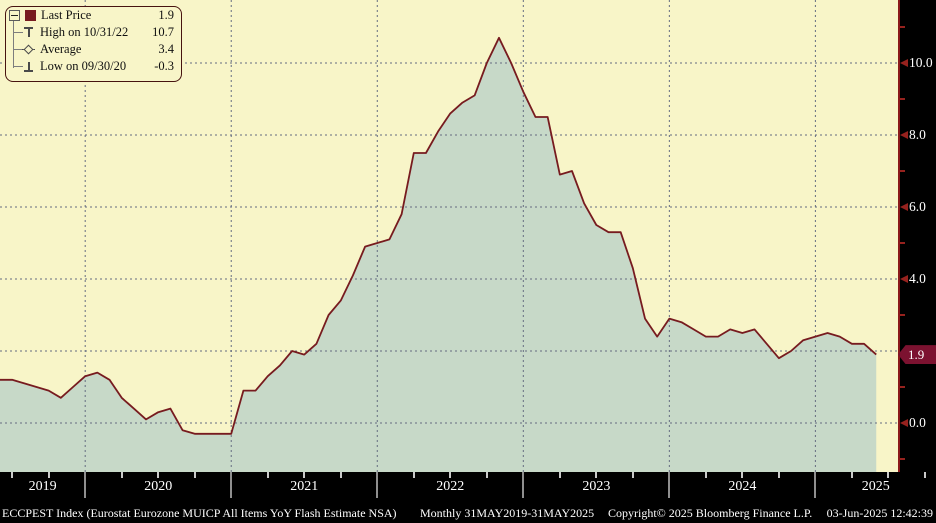  I want to click on legend-row-high: High on 10/31/22 10.7, so click(93, 32).